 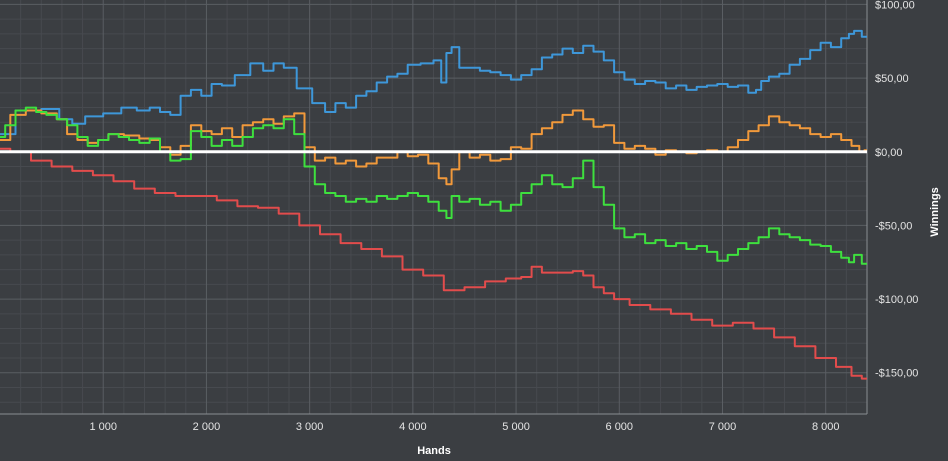 I want to click on y-axis-title: Winnings, so click(x=935, y=211).